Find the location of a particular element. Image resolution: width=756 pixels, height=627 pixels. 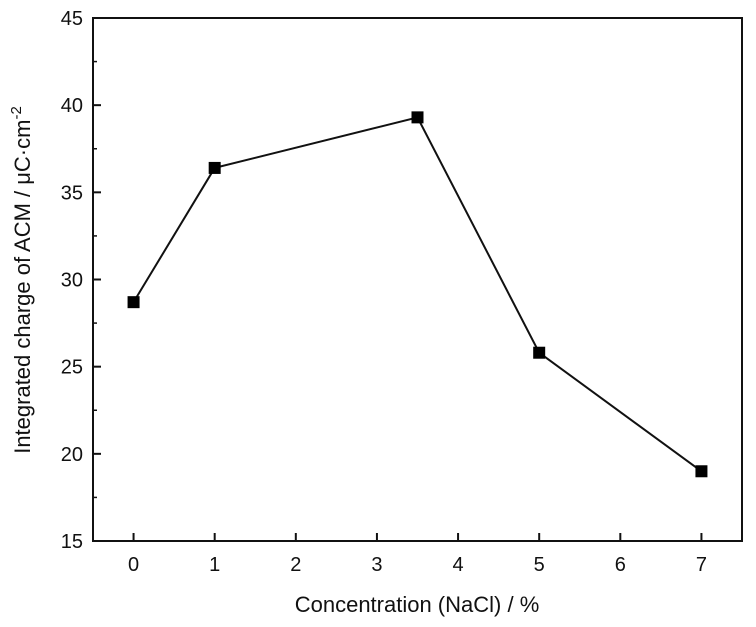

y-tick-label: 25 is located at coordinates (72, 368).